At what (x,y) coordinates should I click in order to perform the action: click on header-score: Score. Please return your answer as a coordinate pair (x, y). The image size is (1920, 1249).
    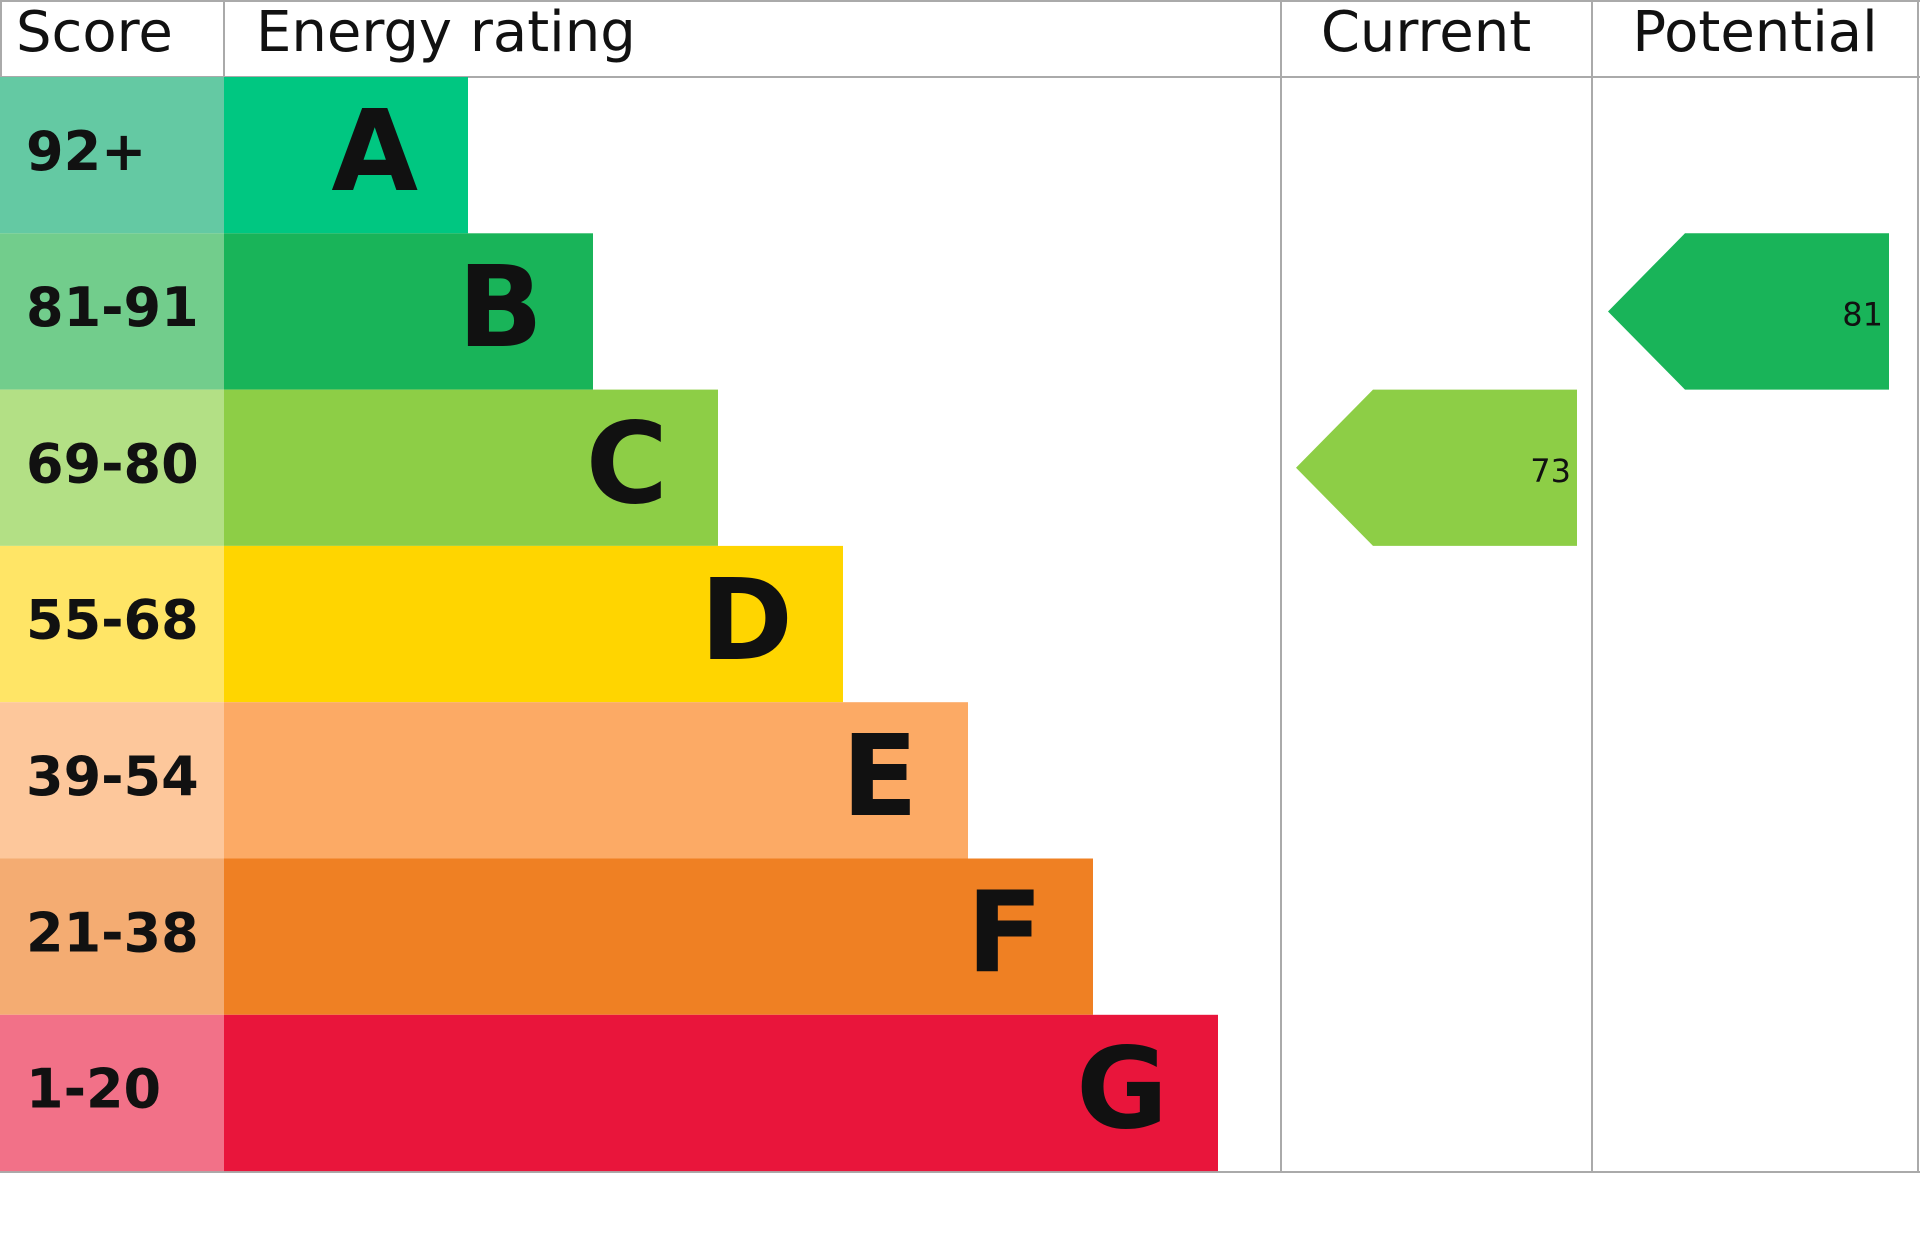
    Looking at the image, I should click on (94, 32).